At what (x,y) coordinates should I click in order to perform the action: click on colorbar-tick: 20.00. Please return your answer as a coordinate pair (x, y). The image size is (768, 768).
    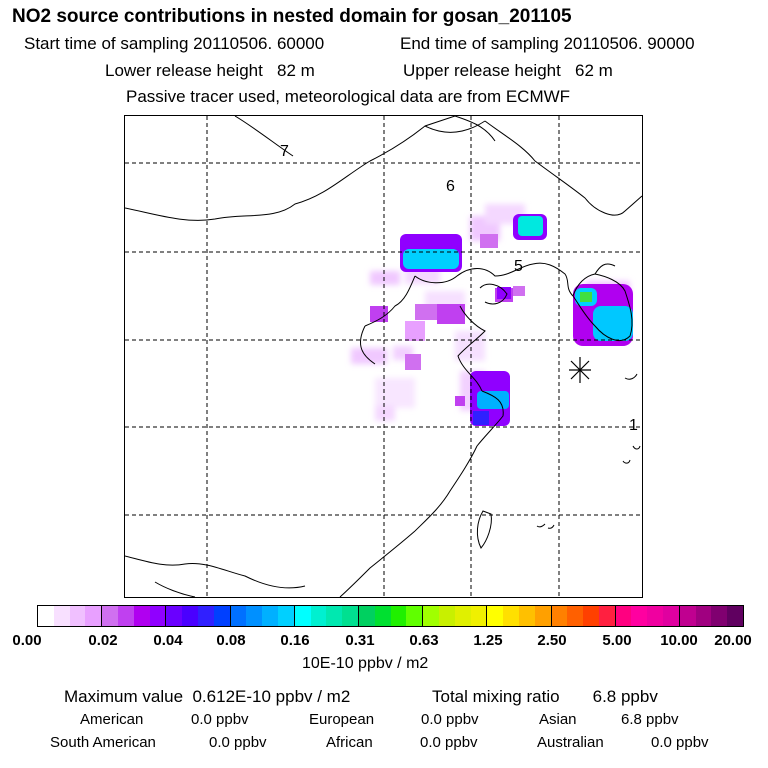
    Looking at the image, I should click on (733, 640).